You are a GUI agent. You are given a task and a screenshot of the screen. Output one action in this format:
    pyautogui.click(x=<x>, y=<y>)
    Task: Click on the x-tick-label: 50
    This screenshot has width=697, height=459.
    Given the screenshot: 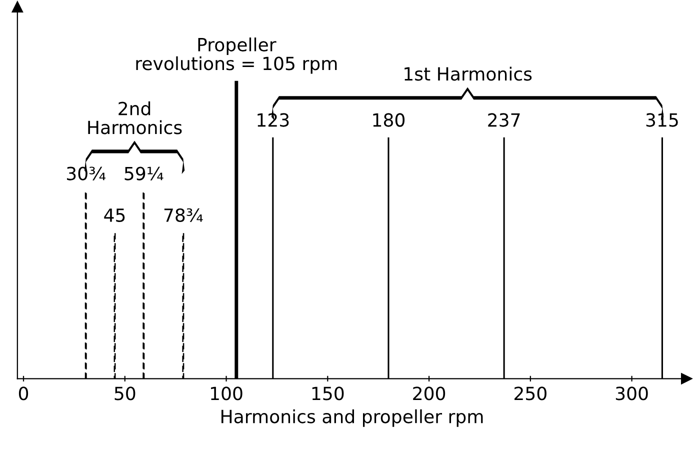 What is the action you would take?
    pyautogui.click(x=125, y=393)
    